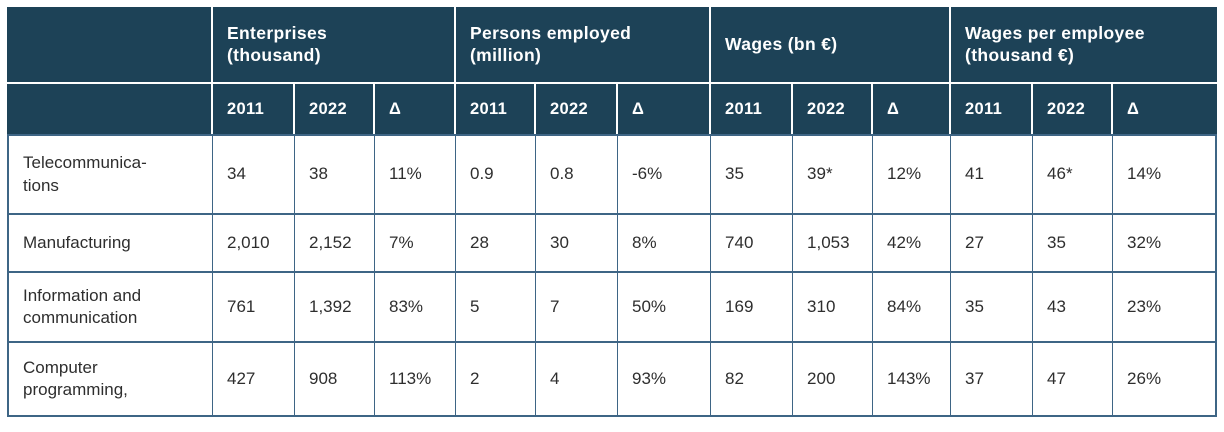 The height and width of the screenshot is (432, 1224). Describe the element at coordinates (1084, 45) in the screenshot. I see `group-header-wages-per-employee: Wages per employee (thousand €)` at that location.